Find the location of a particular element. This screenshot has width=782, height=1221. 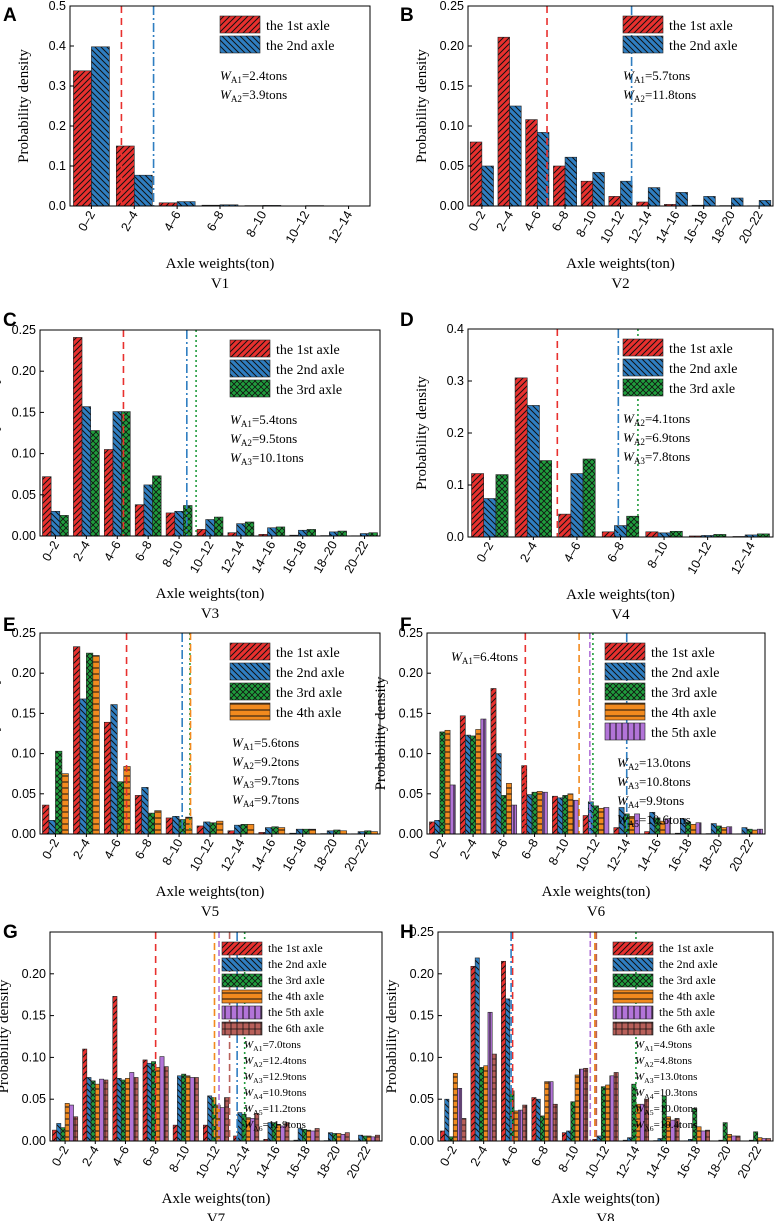

panel-letter: F is located at coordinates (406, 625).